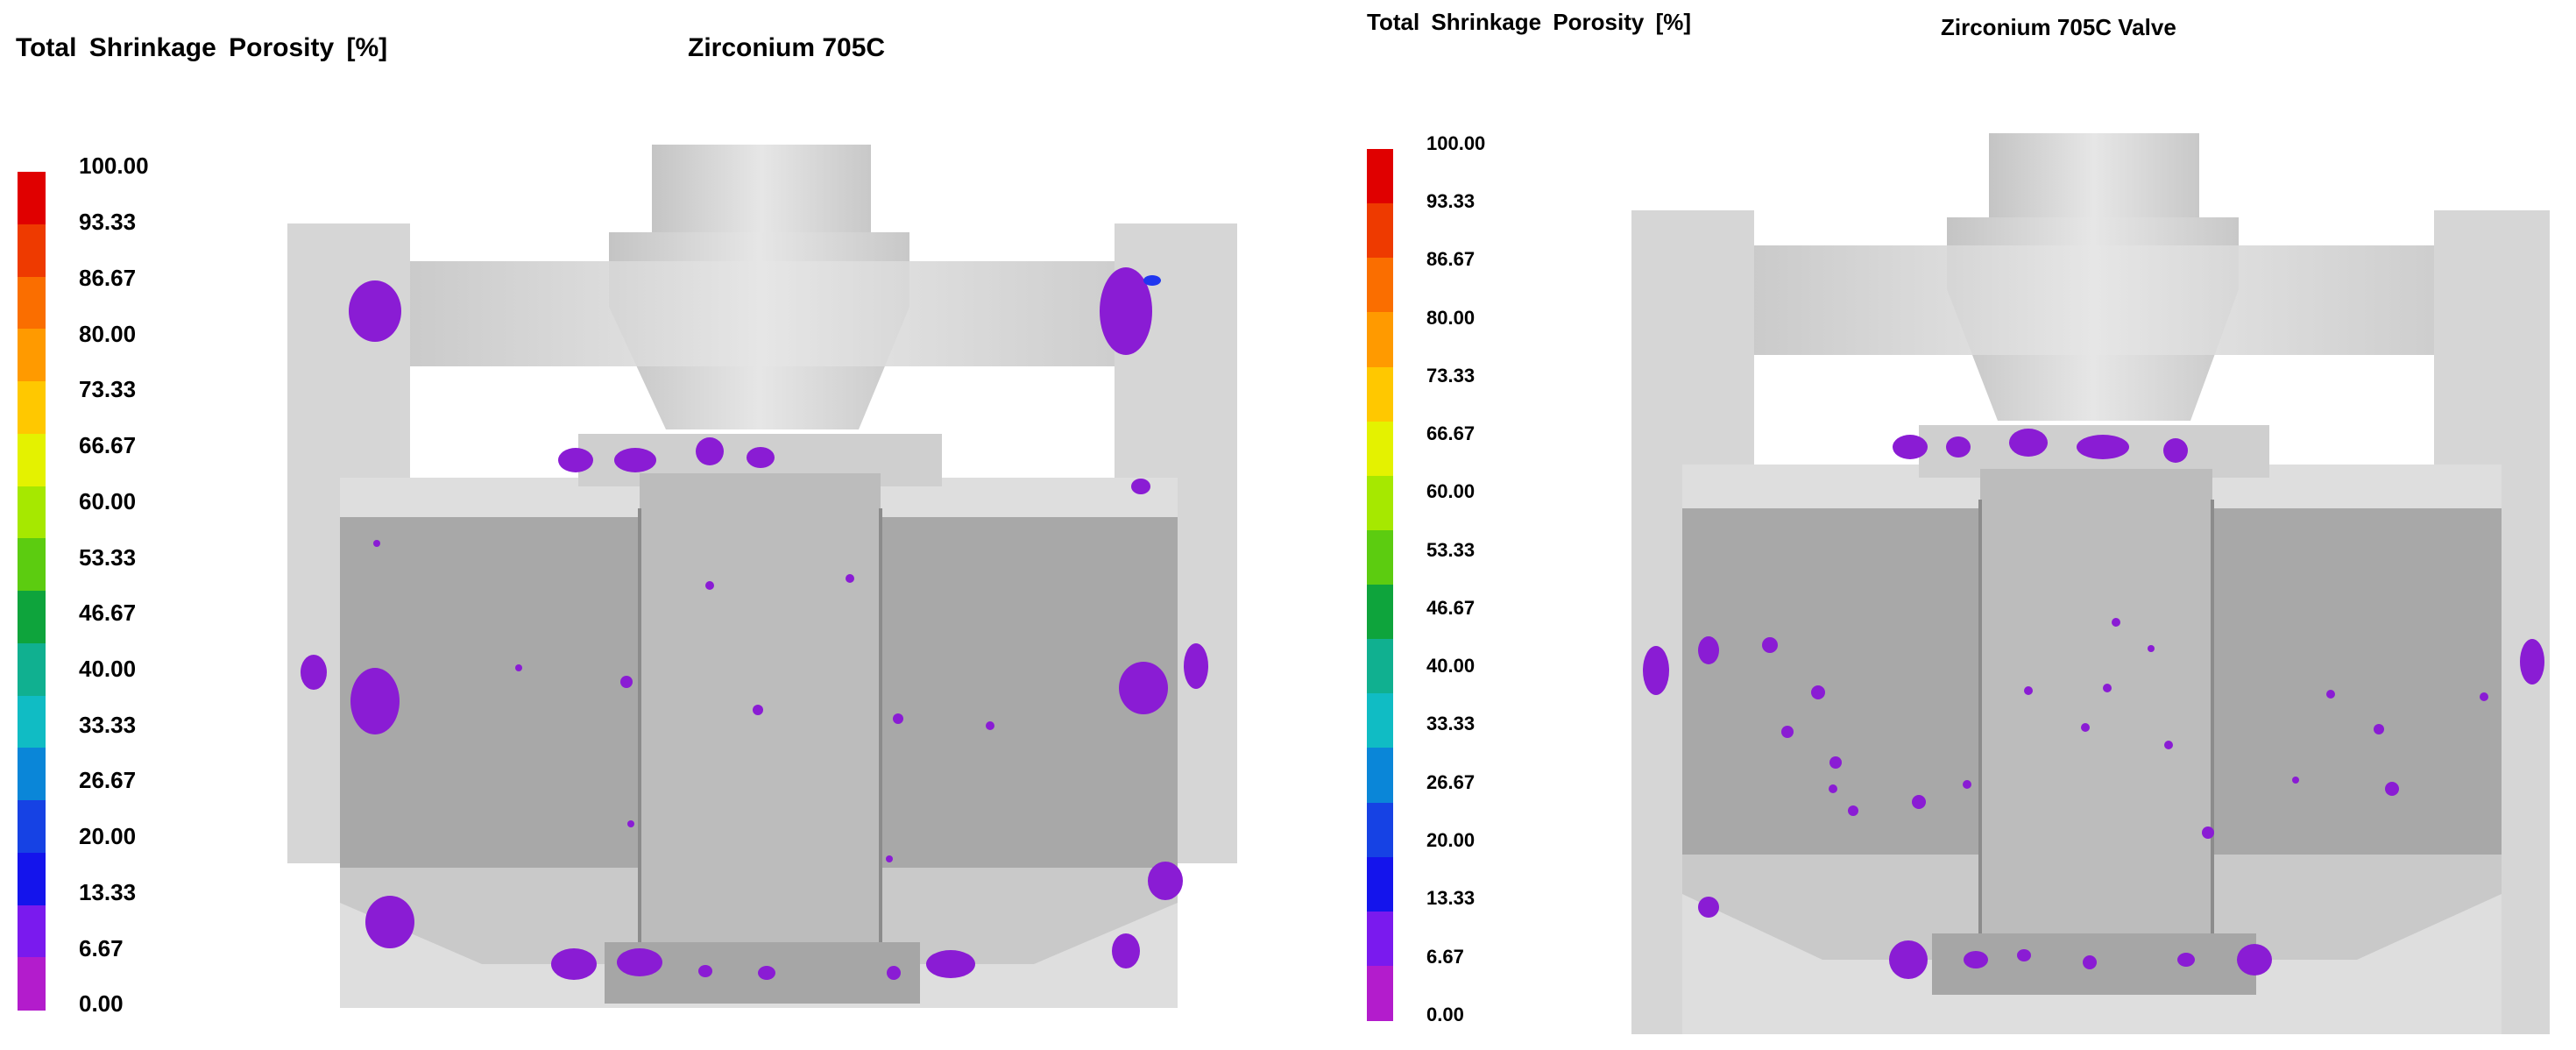  What do you see at coordinates (2058, 27) in the screenshot?
I see `simulation-title: Zirconium 705C Valve` at bounding box center [2058, 27].